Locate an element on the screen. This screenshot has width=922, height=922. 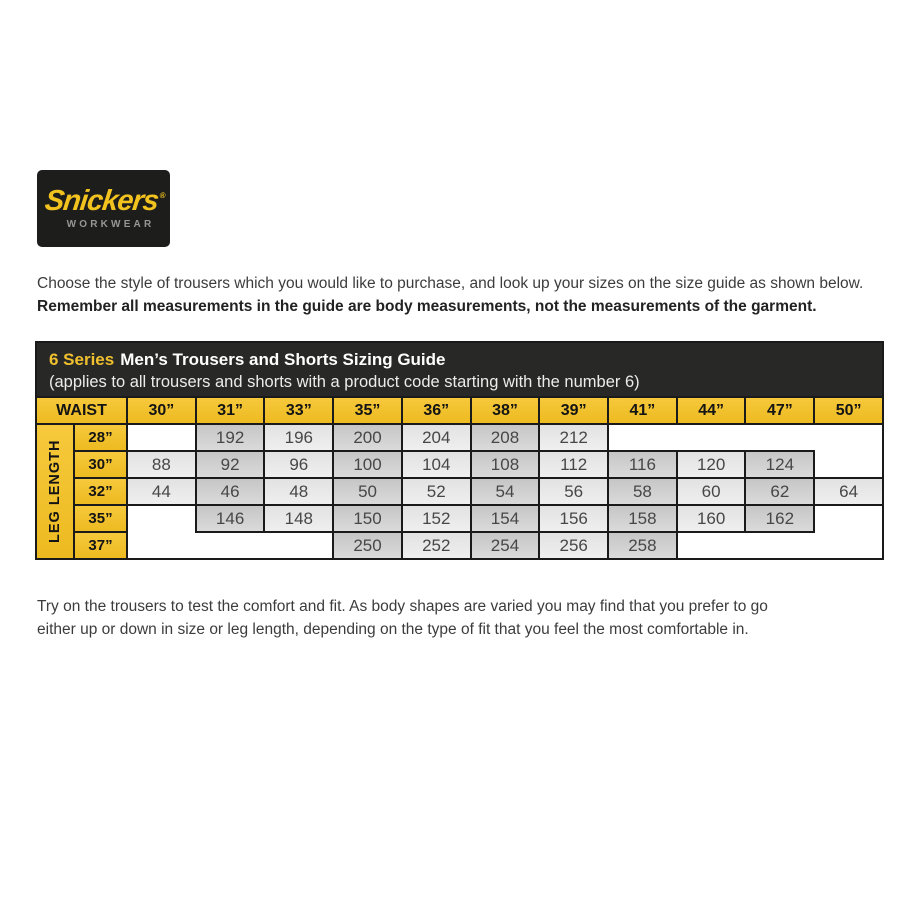
size-cell: 46 is located at coordinates (230, 491).